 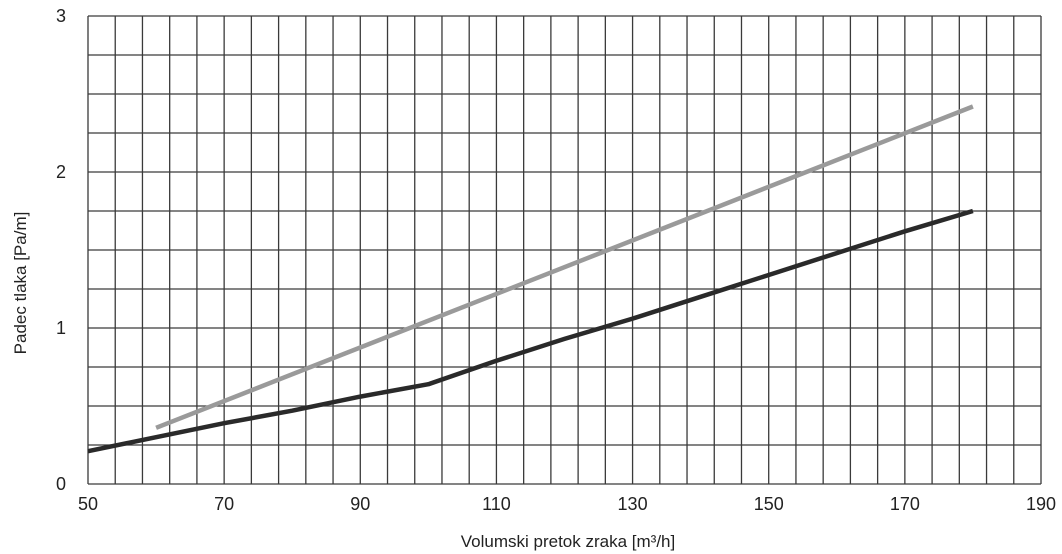 I want to click on y-axis-title: Padec tlaka [Pa/m], so click(x=20, y=283).